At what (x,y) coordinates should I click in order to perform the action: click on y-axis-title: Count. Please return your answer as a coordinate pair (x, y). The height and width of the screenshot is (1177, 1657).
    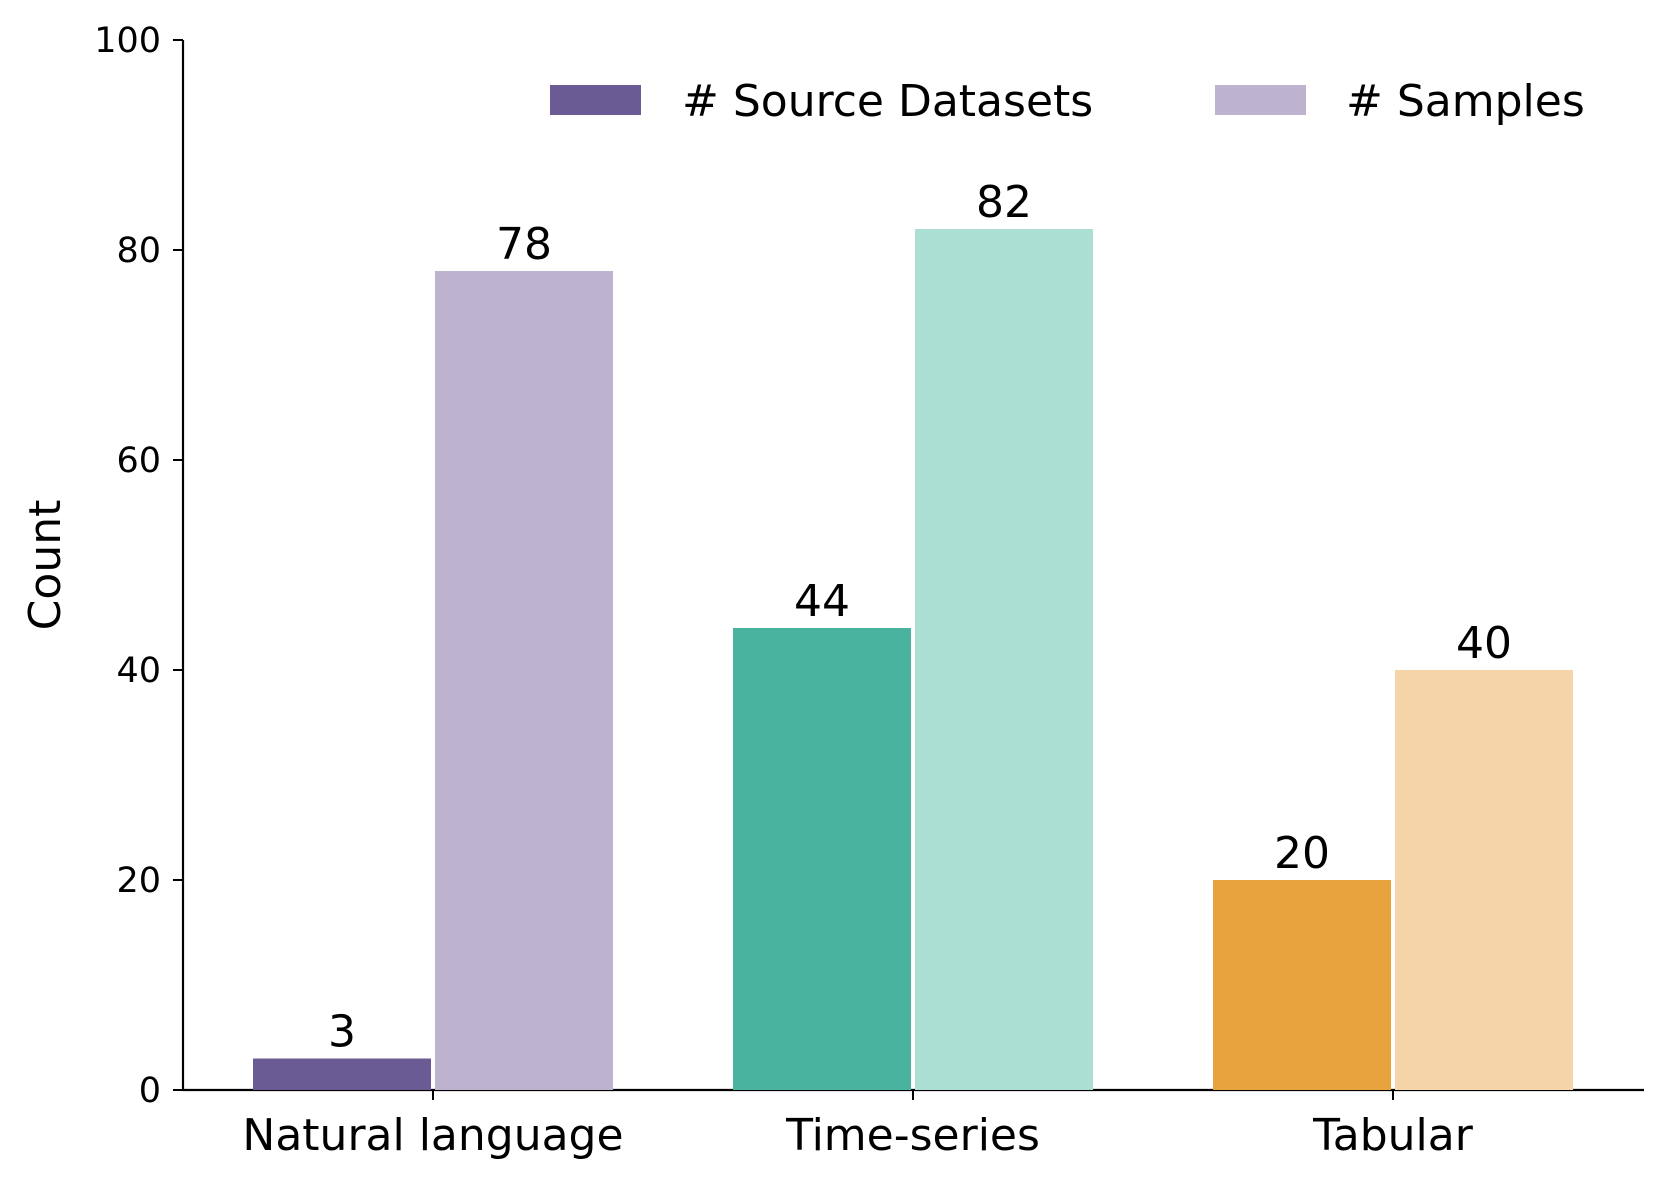
    Looking at the image, I should click on (45, 565).